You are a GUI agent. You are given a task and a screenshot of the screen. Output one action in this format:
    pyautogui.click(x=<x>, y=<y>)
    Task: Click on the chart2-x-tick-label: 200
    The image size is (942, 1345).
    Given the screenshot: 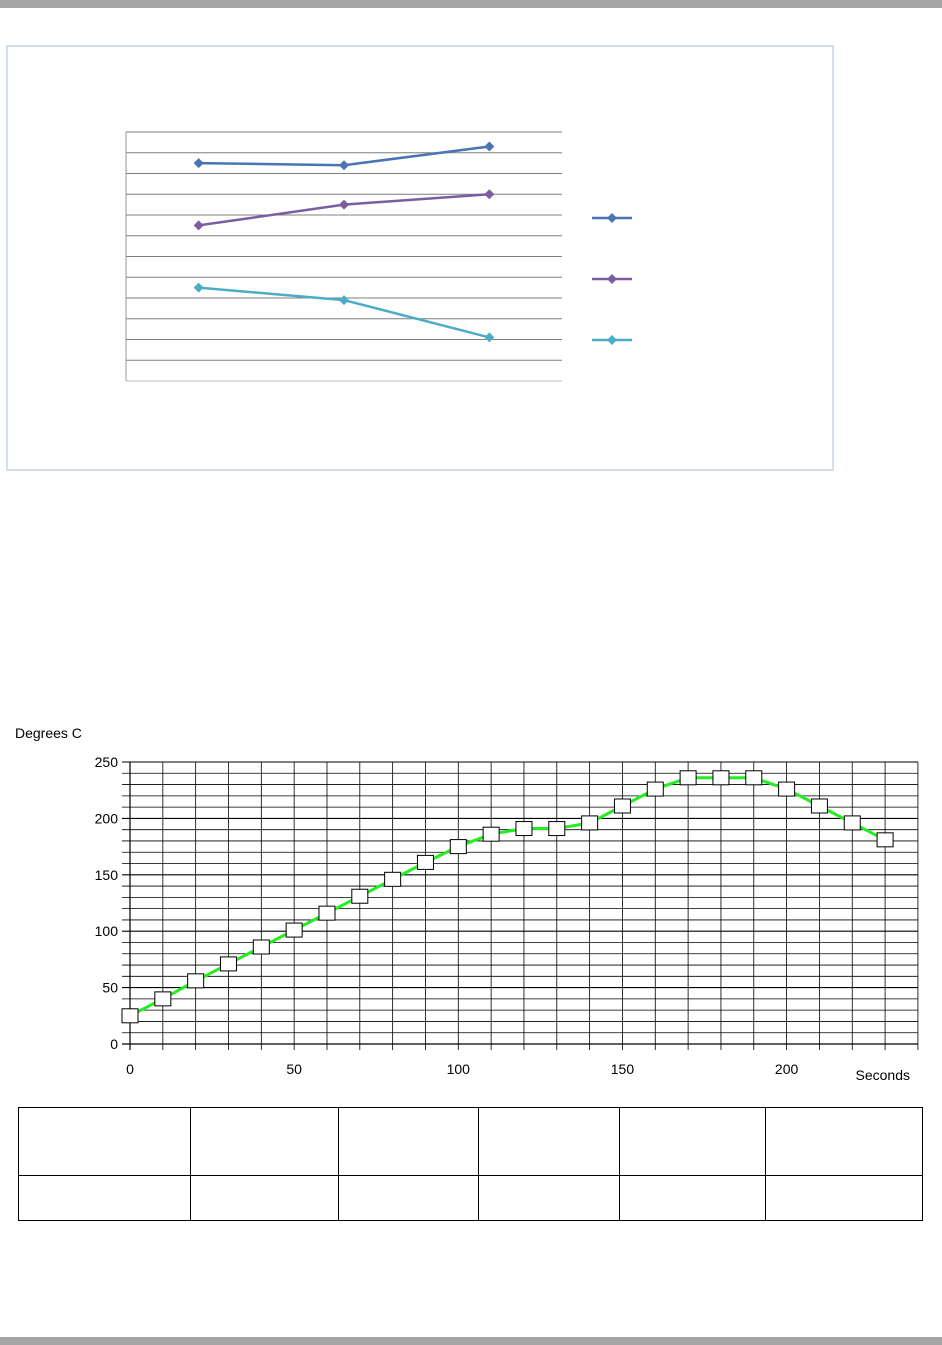 What is the action you would take?
    pyautogui.click(x=787, y=1069)
    